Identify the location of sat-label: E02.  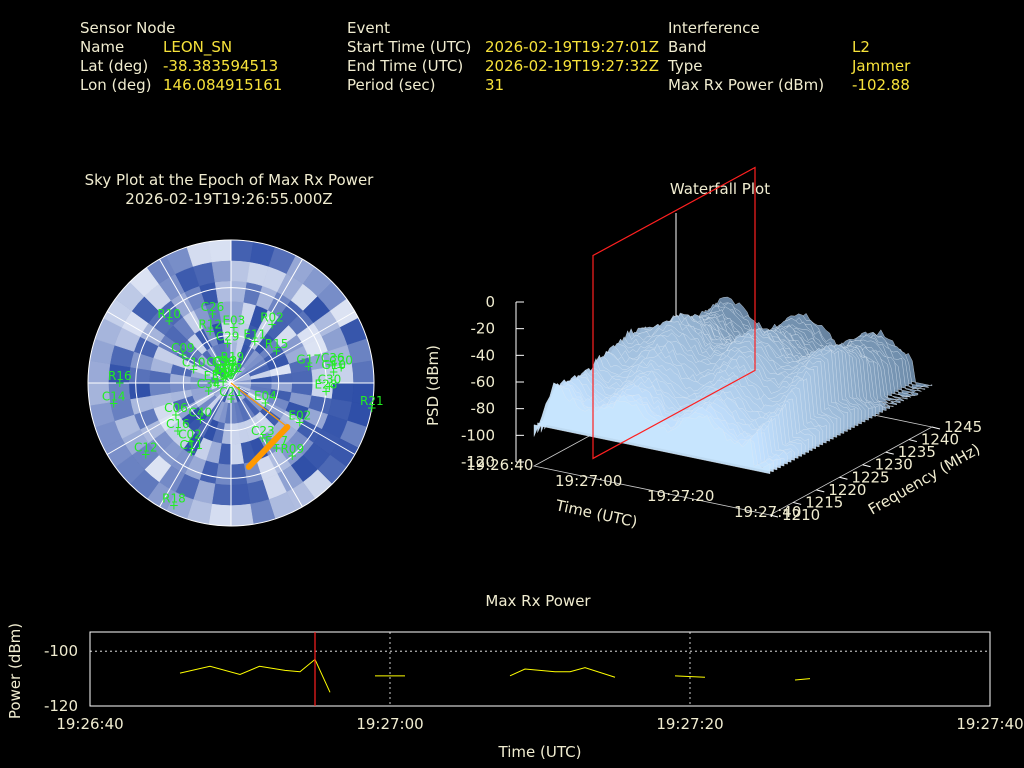
(299, 416).